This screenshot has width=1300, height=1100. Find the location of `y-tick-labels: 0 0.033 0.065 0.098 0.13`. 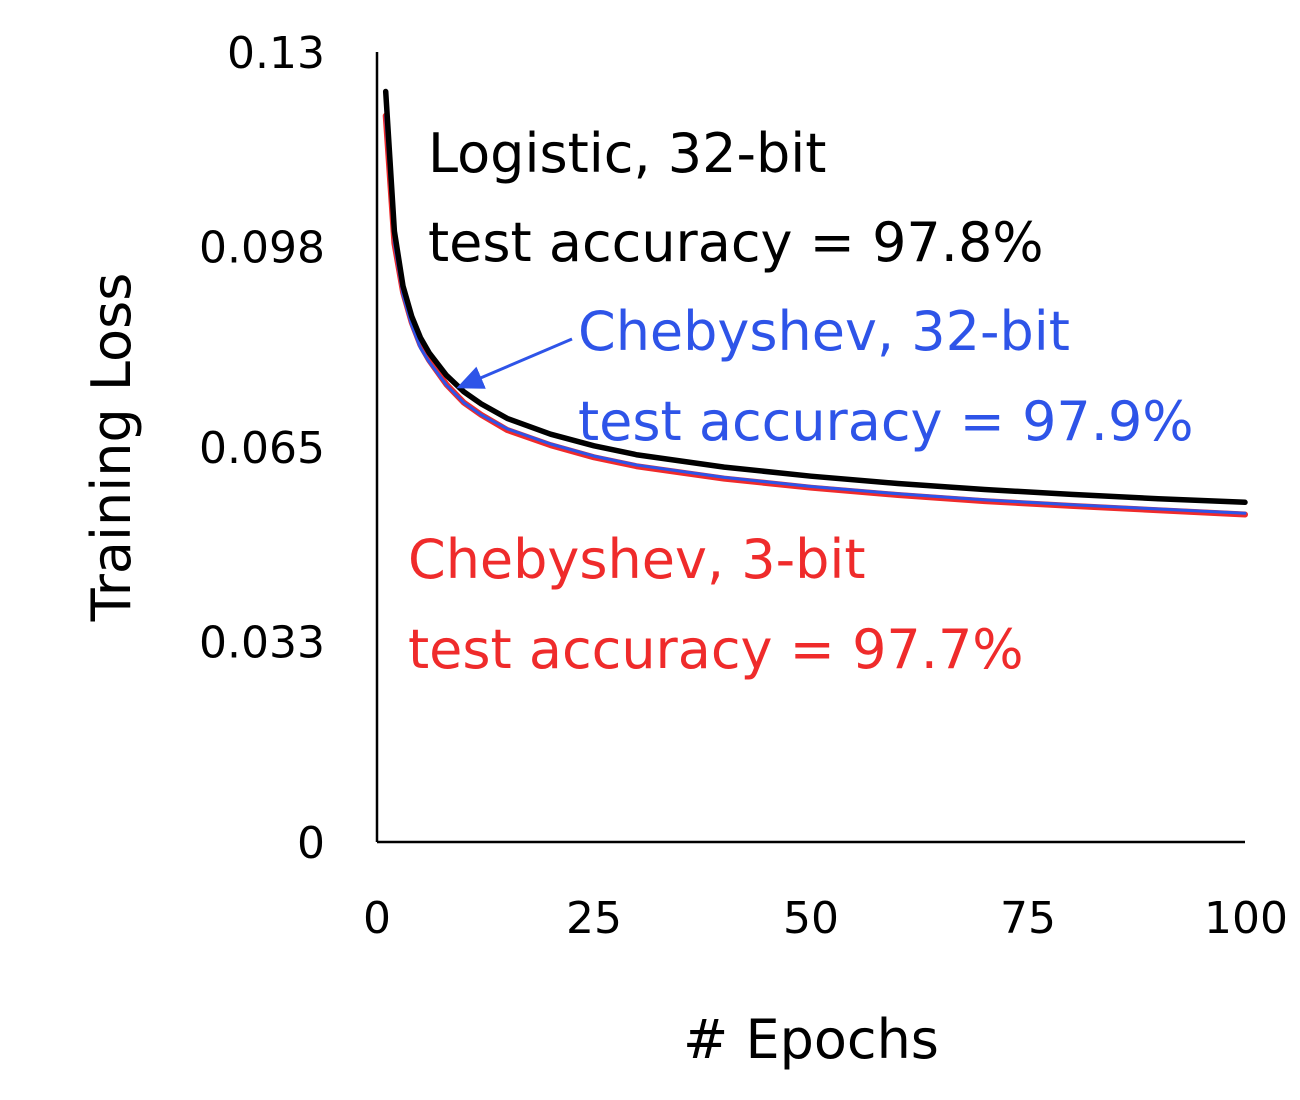

y-tick-labels: 0 0.033 0.065 0.098 0.13 is located at coordinates (262, 448).